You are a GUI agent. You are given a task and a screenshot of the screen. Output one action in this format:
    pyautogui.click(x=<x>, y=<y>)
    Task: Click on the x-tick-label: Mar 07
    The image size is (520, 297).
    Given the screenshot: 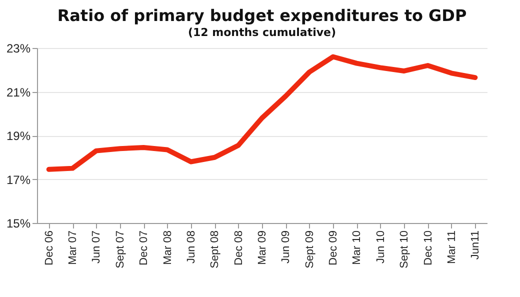 What is the action you would take?
    pyautogui.click(x=73, y=247)
    